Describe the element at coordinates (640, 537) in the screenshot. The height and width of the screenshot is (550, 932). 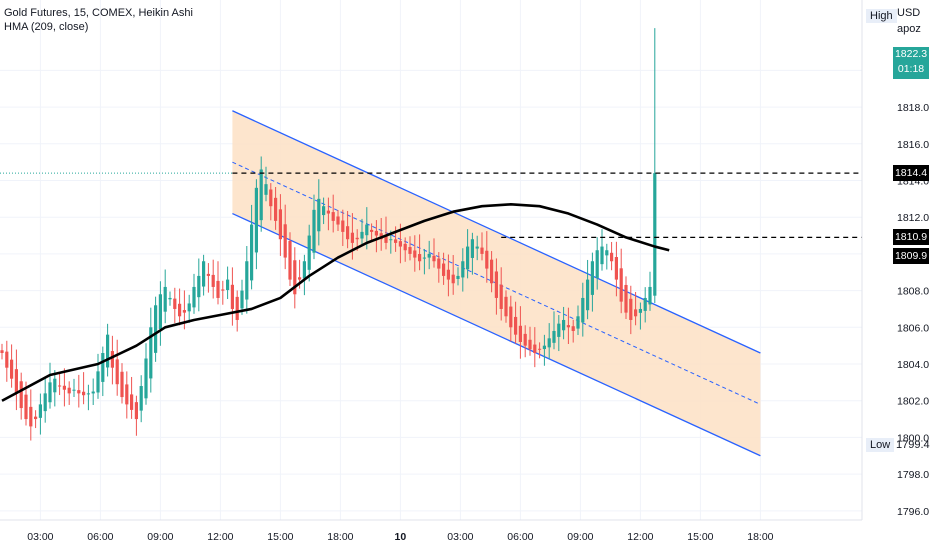
I see `x-tick-label-10: 12:00` at that location.